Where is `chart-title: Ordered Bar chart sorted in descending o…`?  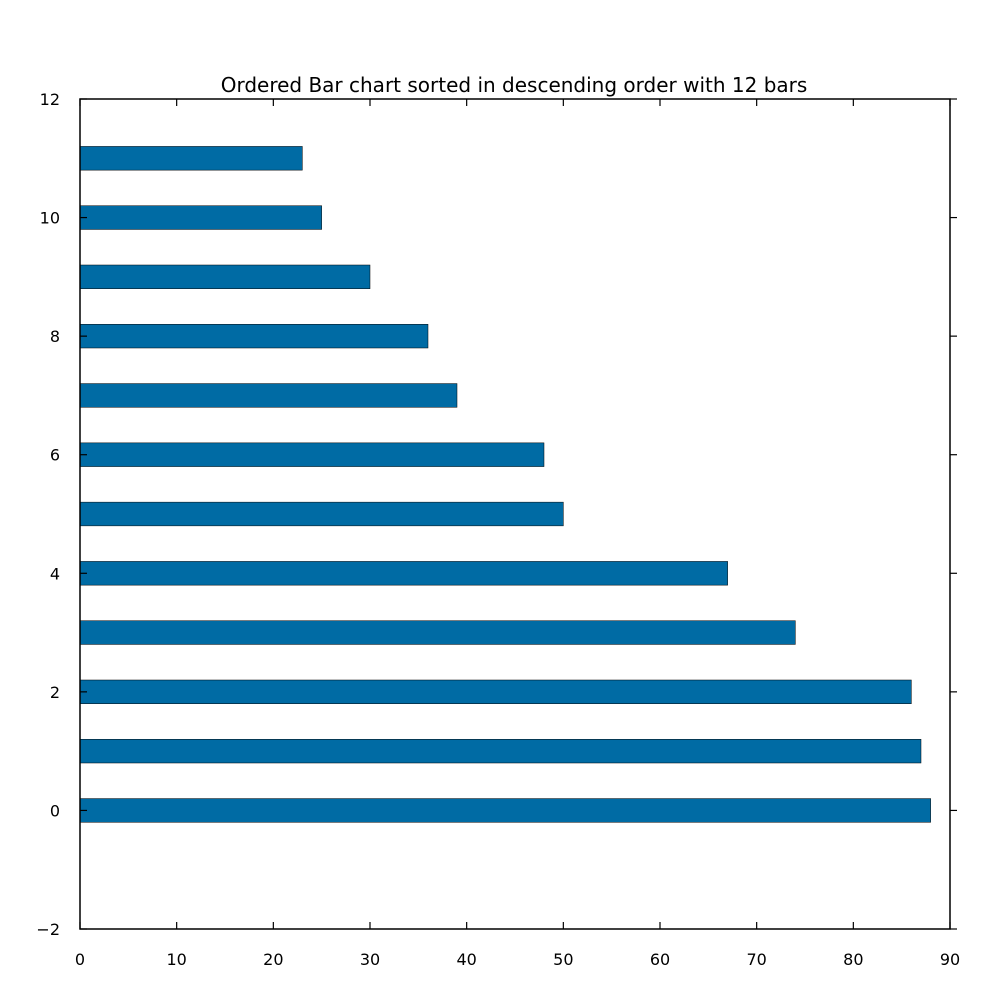
chart-title: Ordered Bar chart sorted in descending o… is located at coordinates (514, 85).